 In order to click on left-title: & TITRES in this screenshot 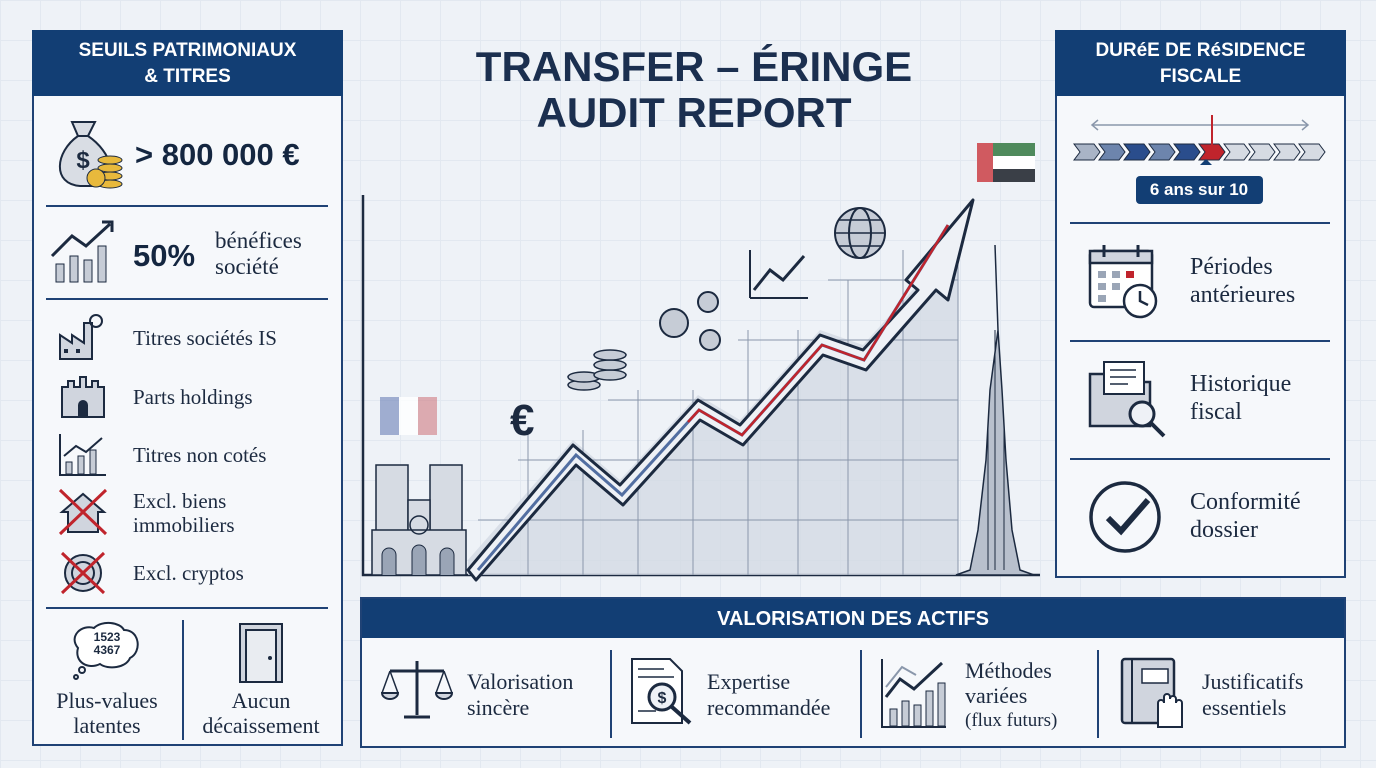, I will do `click(187, 76)`.